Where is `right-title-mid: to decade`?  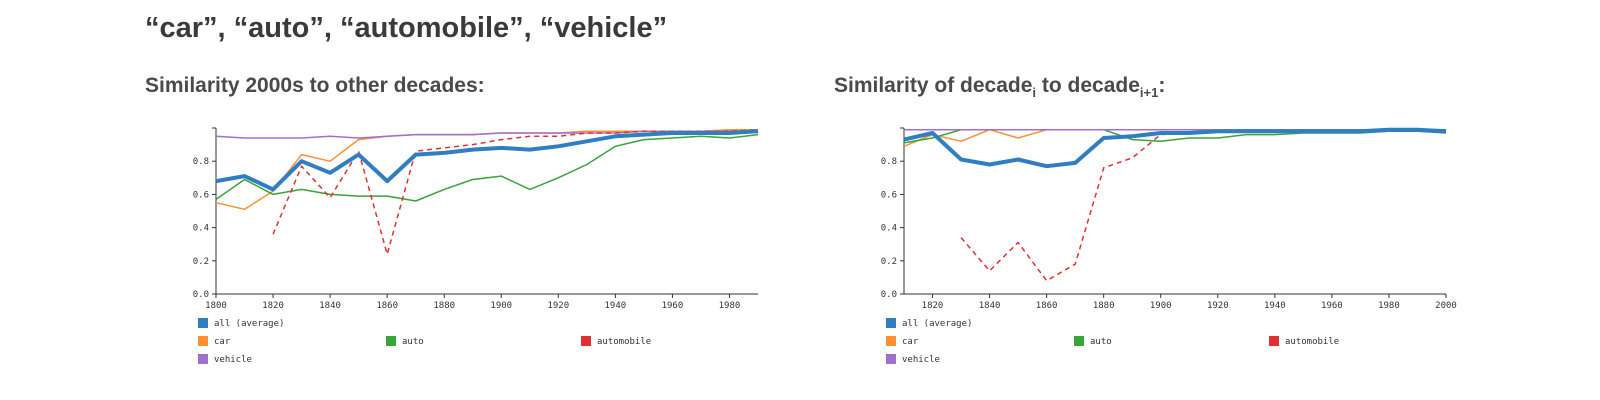 right-title-mid: to decade is located at coordinates (1088, 85).